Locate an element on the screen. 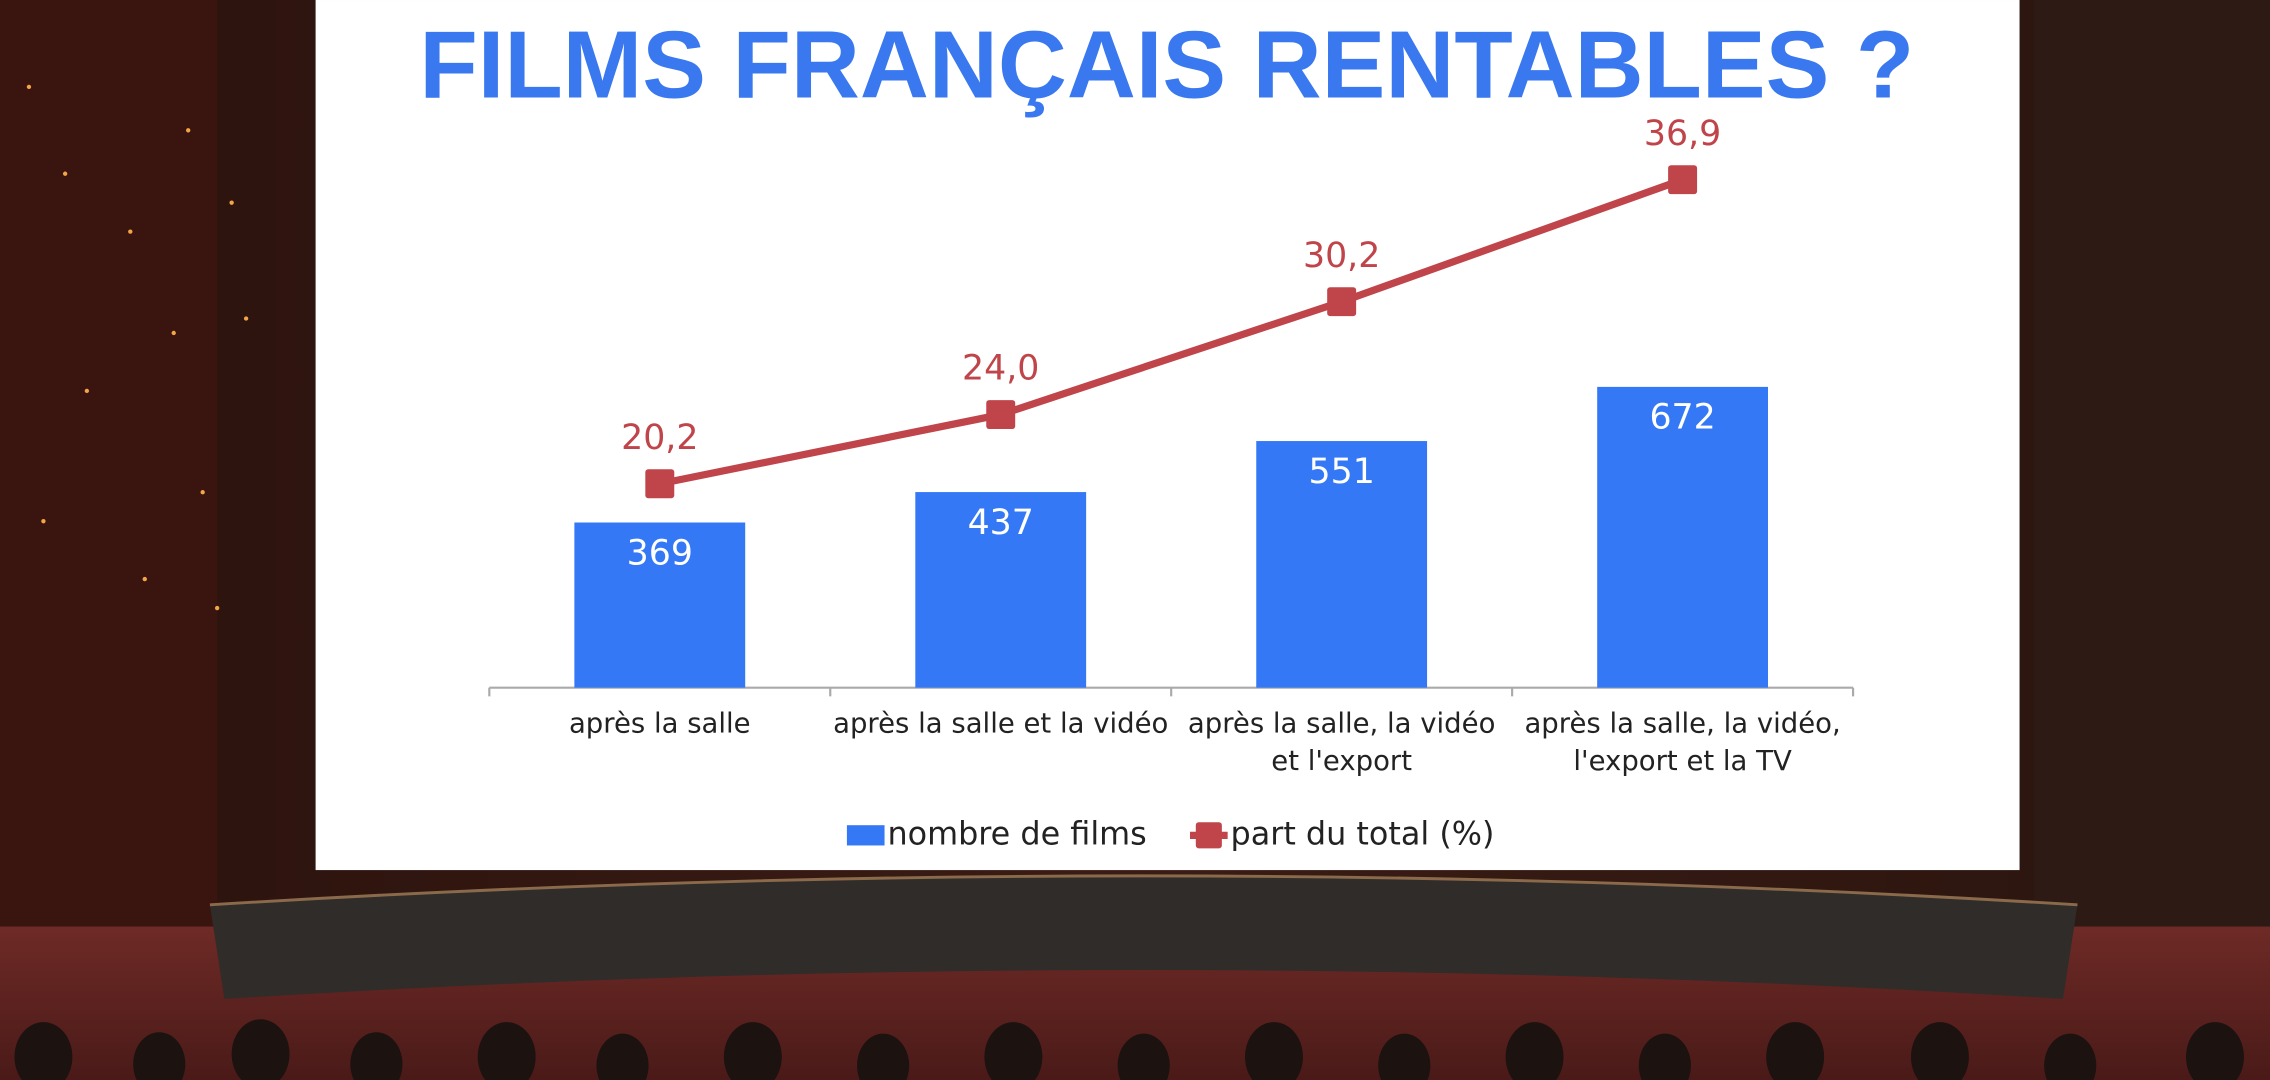 The width and height of the screenshot is (2270, 1080). x-tick-label: après la salle, la vidéo et l'export is located at coordinates (1341, 742).